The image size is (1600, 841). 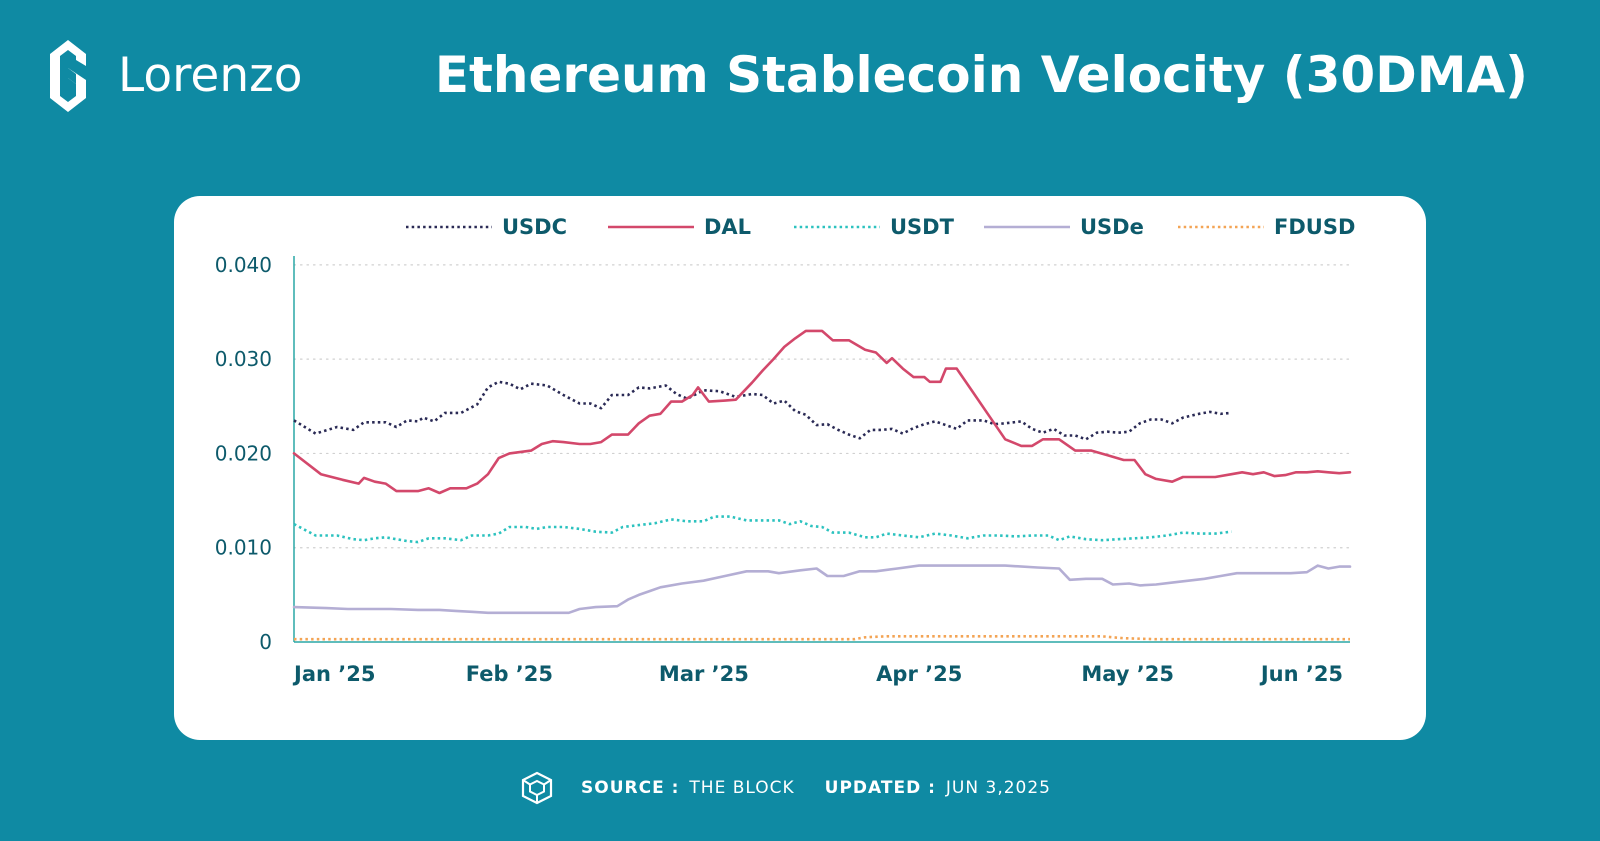 What do you see at coordinates (762, 410) in the screenshot?
I see `series-line-usdc` at bounding box center [762, 410].